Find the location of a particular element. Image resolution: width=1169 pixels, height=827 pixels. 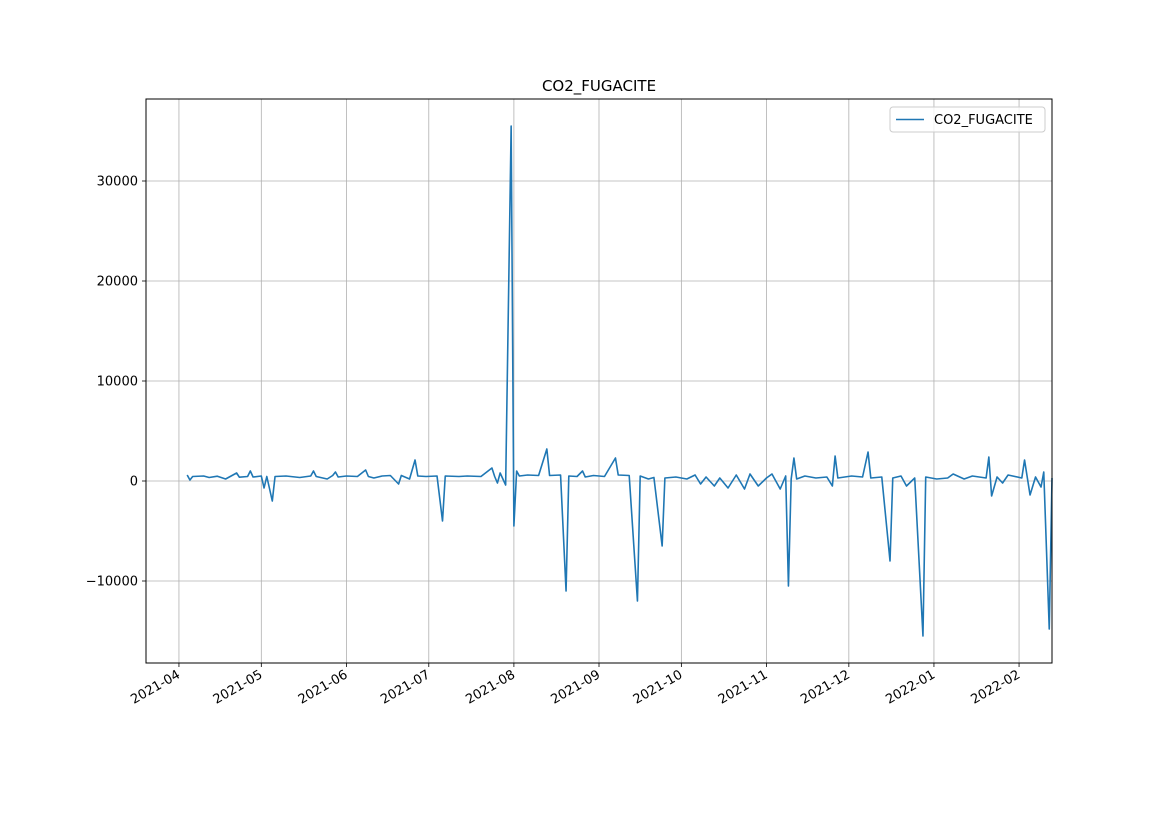

y-tick-label: 10000 is located at coordinates (117, 382).